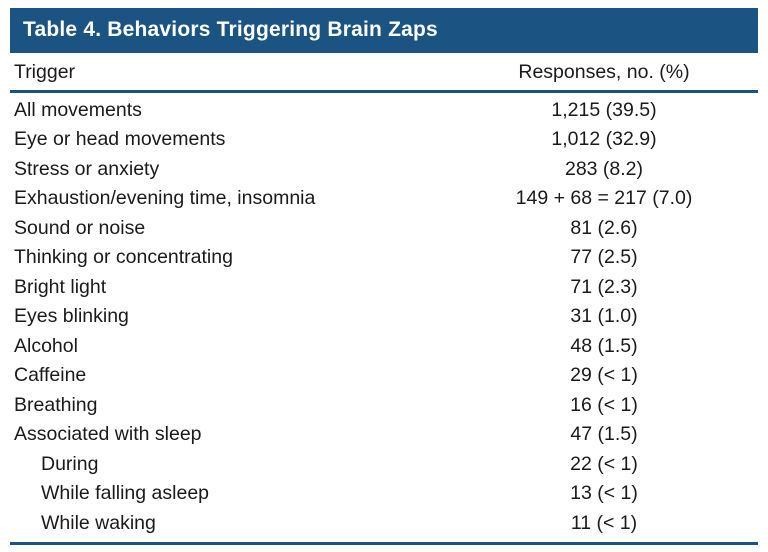 This screenshot has width=768, height=552. What do you see at coordinates (98, 522) in the screenshot?
I see `trigger-cell: While waking` at bounding box center [98, 522].